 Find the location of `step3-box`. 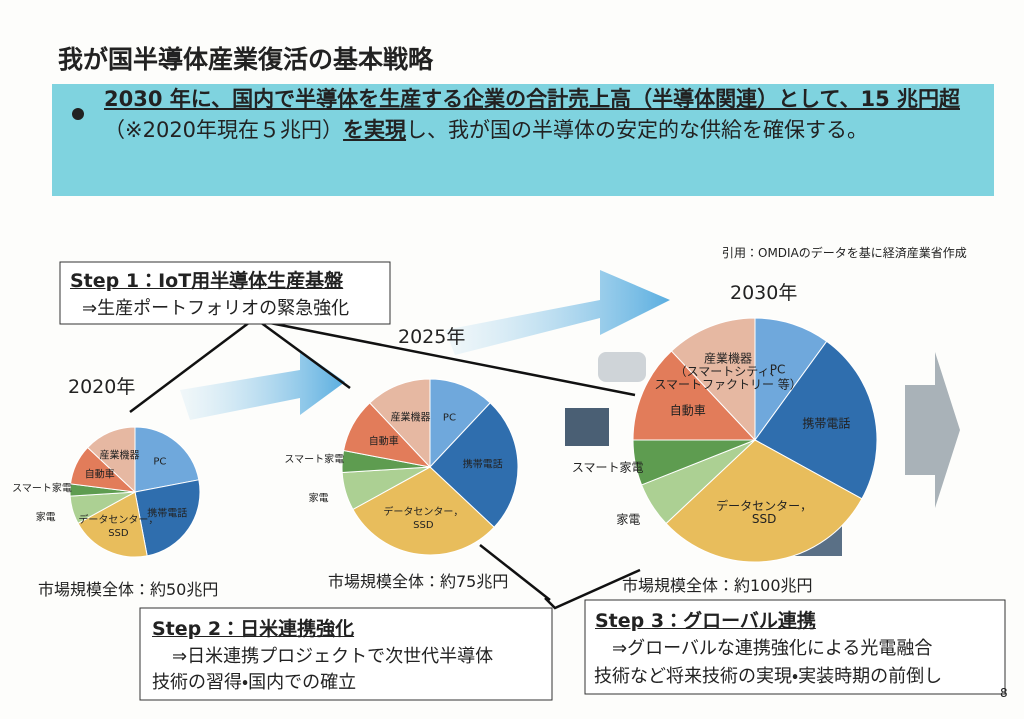

step3-box is located at coordinates (795, 647).